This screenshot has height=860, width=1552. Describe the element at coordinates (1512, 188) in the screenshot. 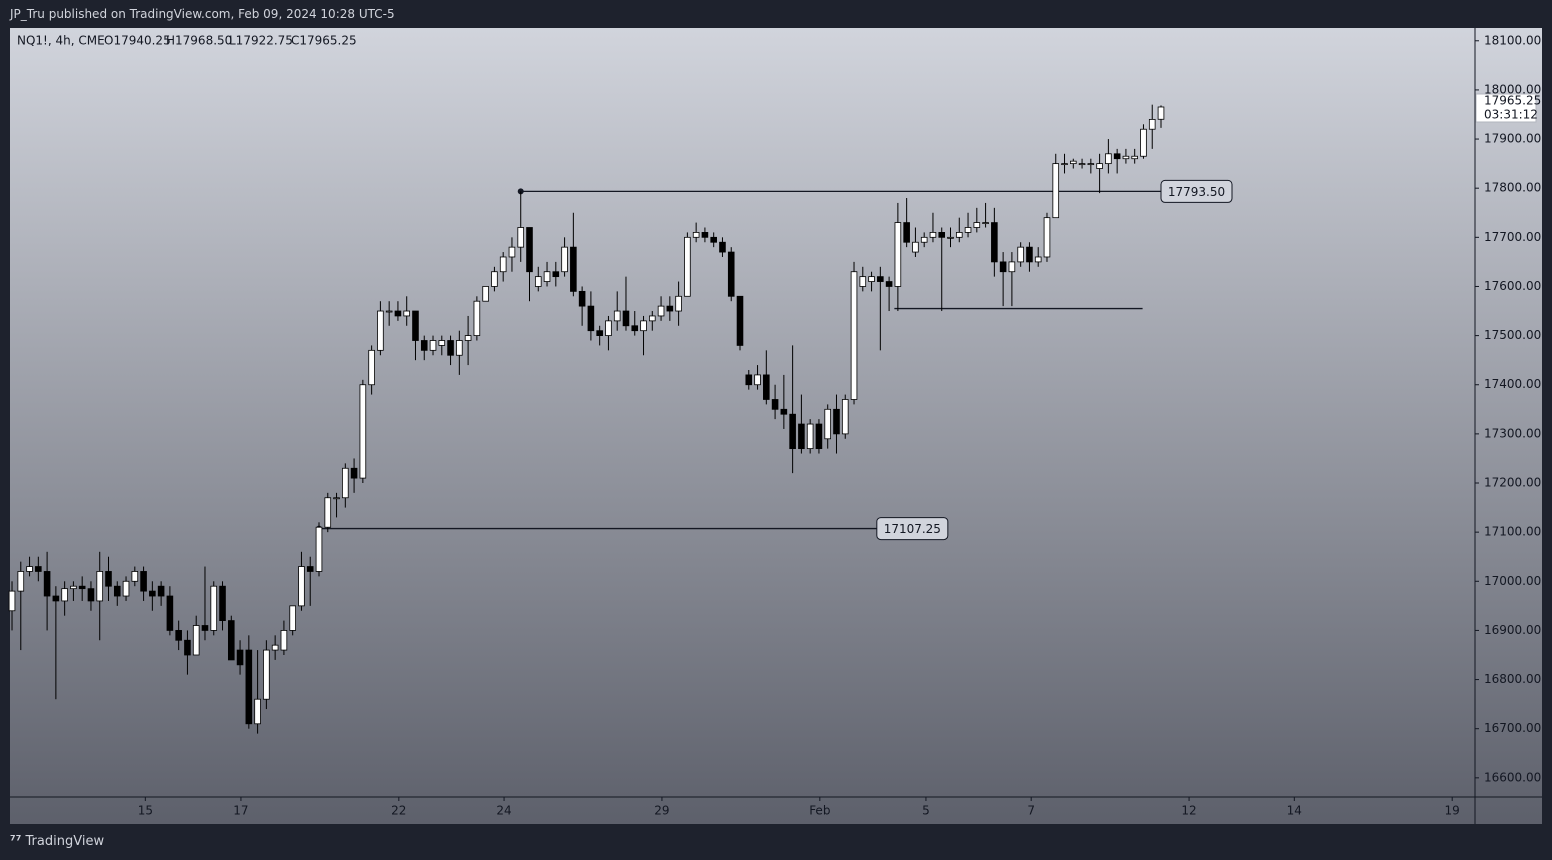

I see `y-tick-label: 17800.00` at that location.